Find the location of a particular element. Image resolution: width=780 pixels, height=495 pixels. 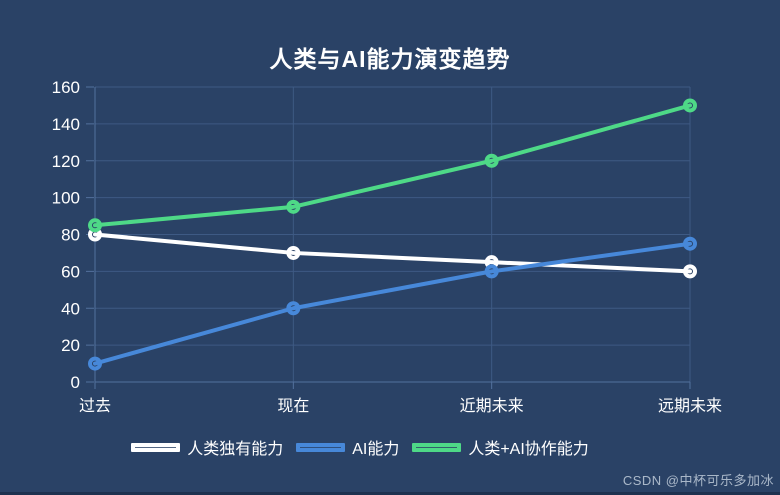

legend-item-ai-ability: AI能力 is located at coordinates (347, 447).